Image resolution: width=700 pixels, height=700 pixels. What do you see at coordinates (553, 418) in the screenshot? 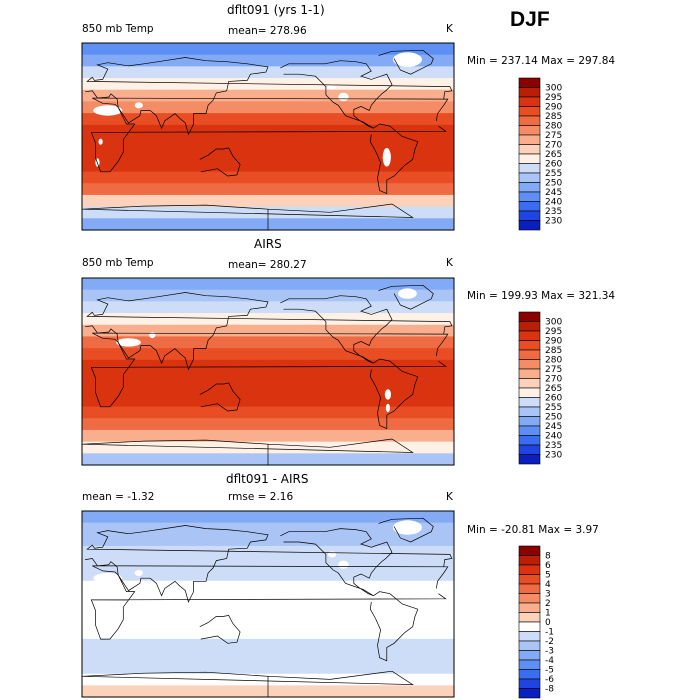
I see `colorbar-tick-label: 250` at bounding box center [553, 418].